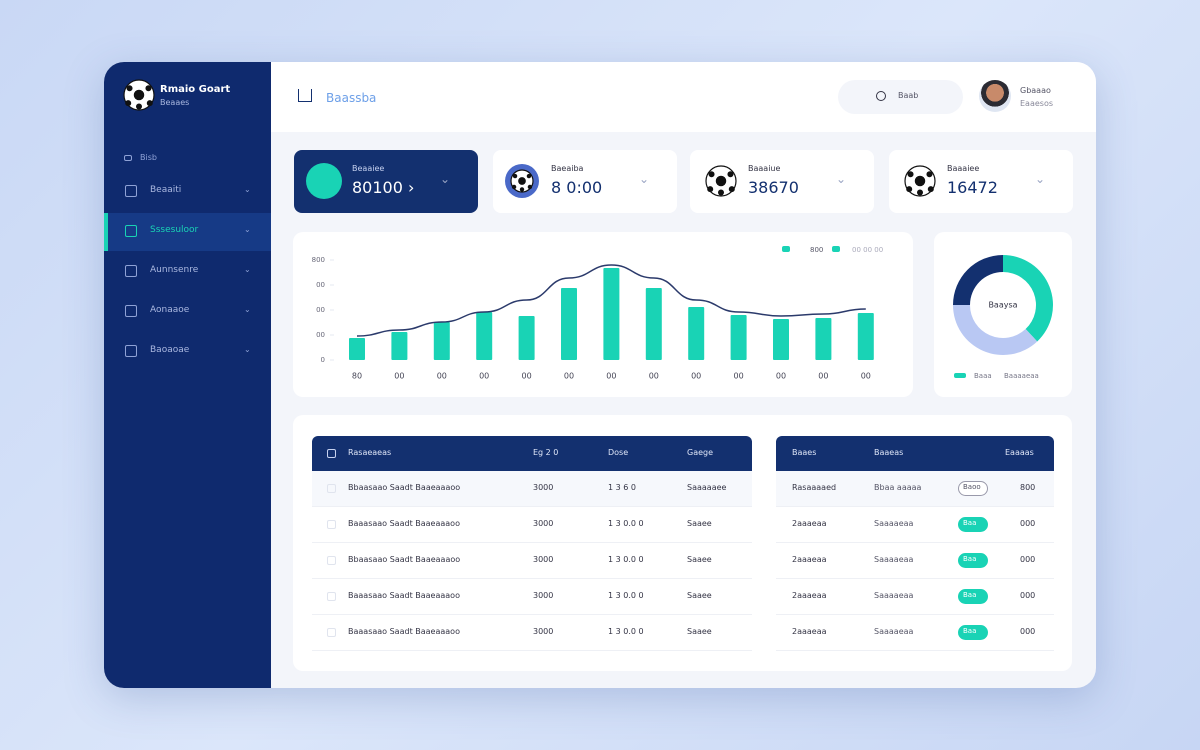 The image size is (1200, 750). Describe the element at coordinates (700, 452) in the screenshot. I see `column-header: Gaege` at that location.